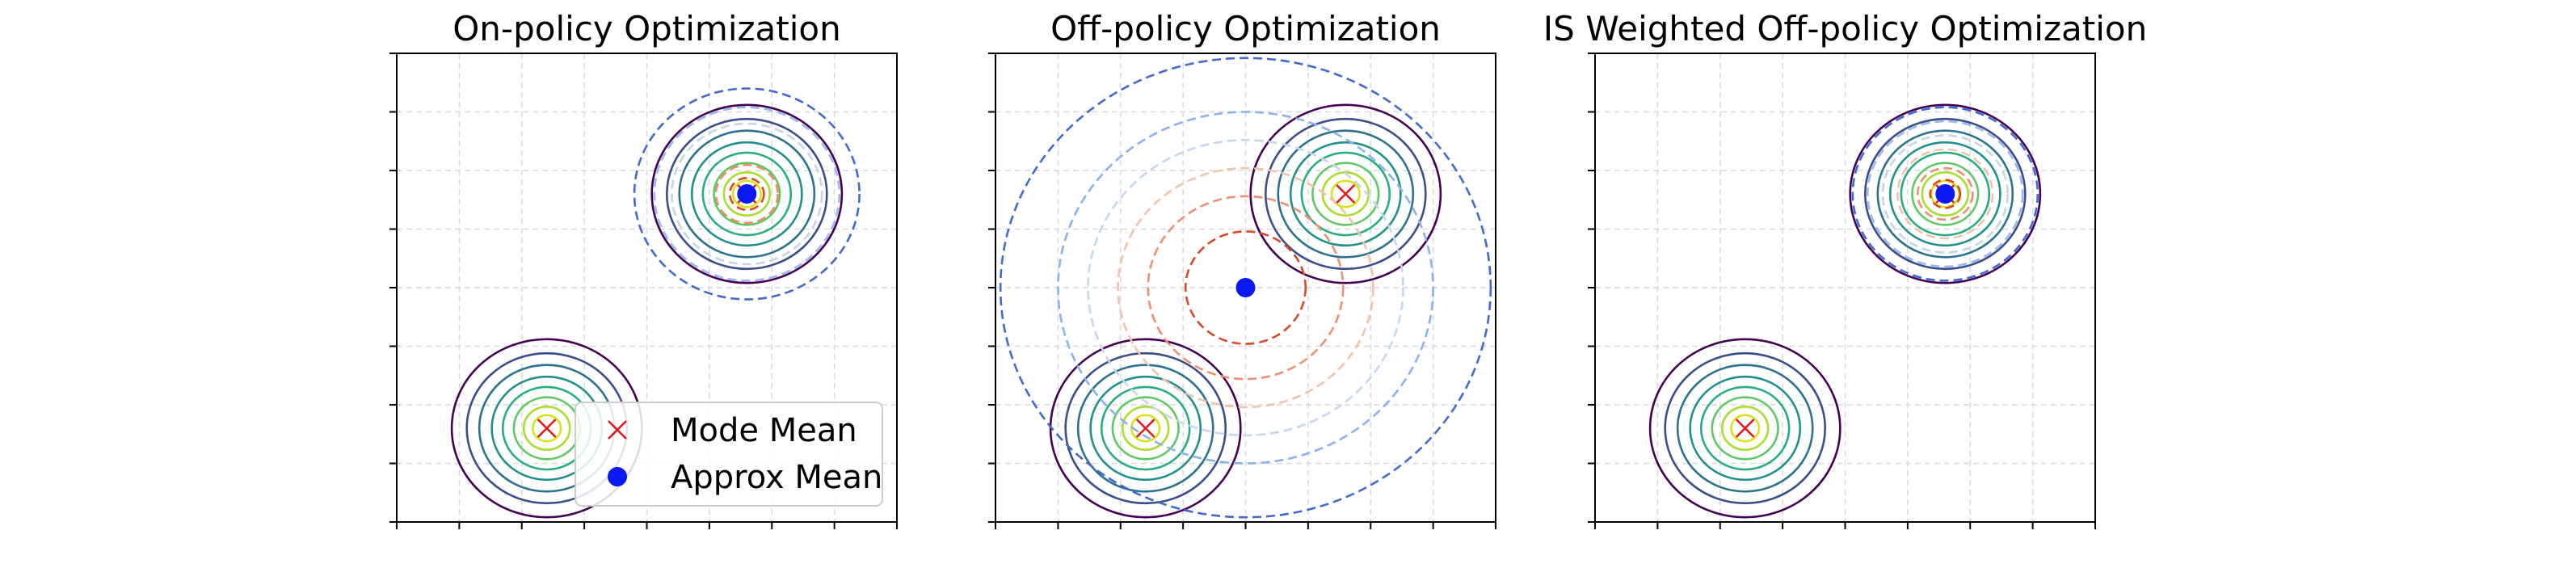 The image size is (2576, 585). What do you see at coordinates (646, 29) in the screenshot?
I see `panel-title: On-policy Optimization` at bounding box center [646, 29].